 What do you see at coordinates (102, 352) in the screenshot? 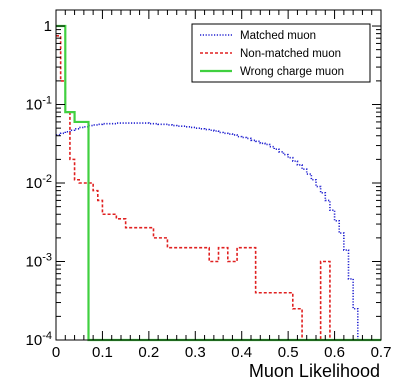
I see `x-tick-label: 0.1` at bounding box center [102, 352].